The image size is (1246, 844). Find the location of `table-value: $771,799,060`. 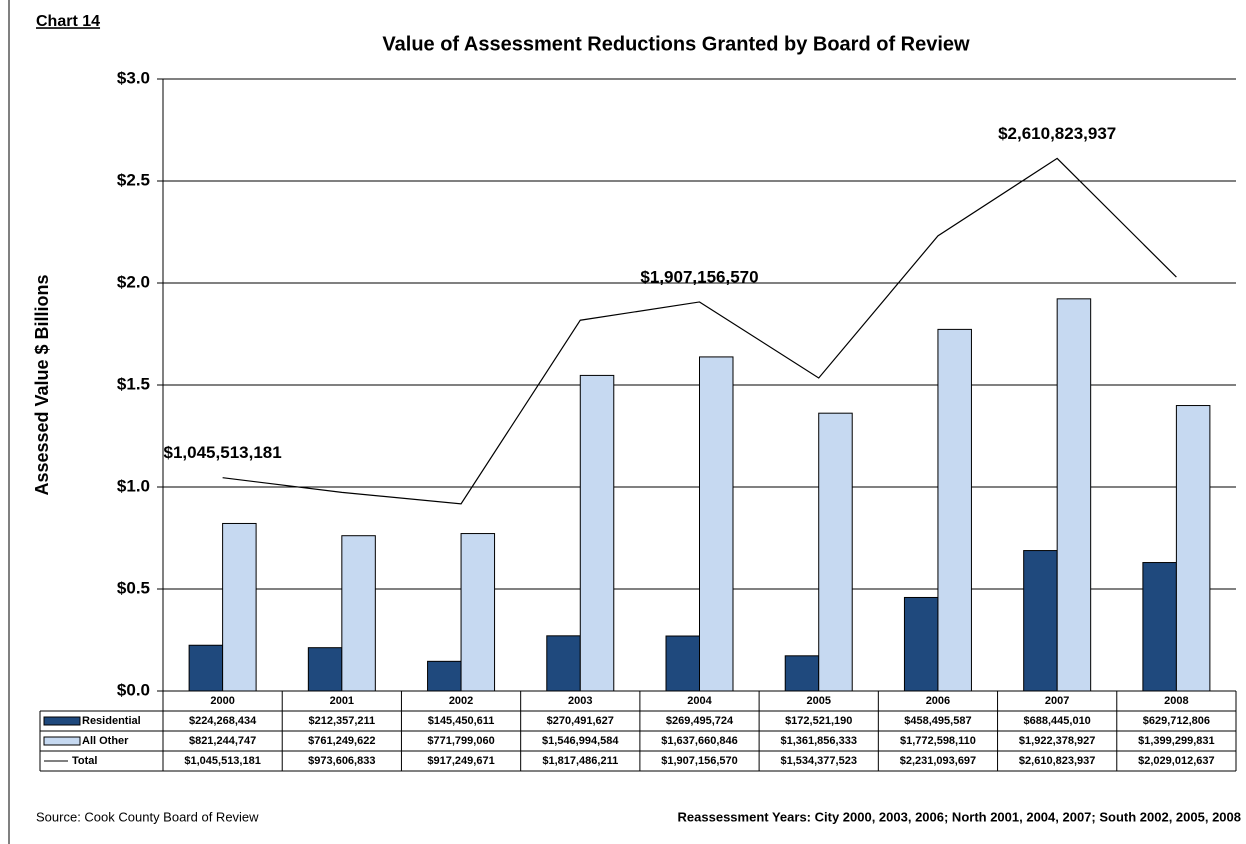

table-value: $771,799,060 is located at coordinates (460, 741).